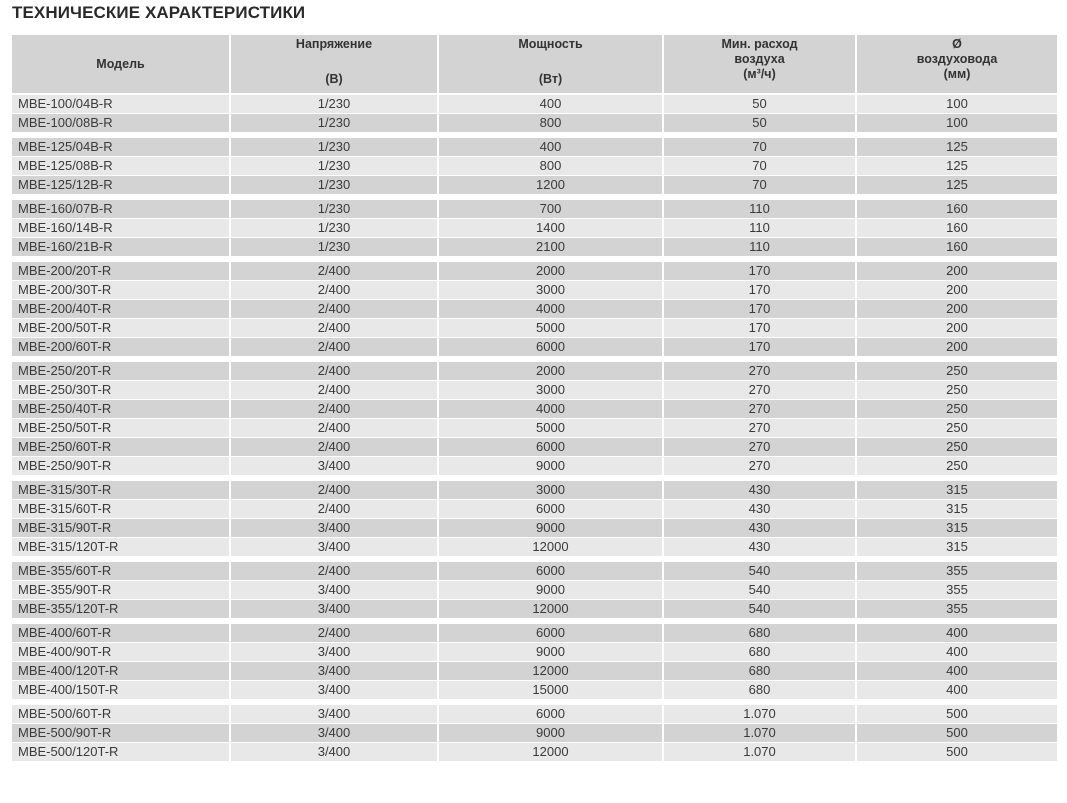 This screenshot has height=803, width=1067. I want to click on table-row: MBE-400/150T-R 3/400 15000 680 400, so click(534, 690).